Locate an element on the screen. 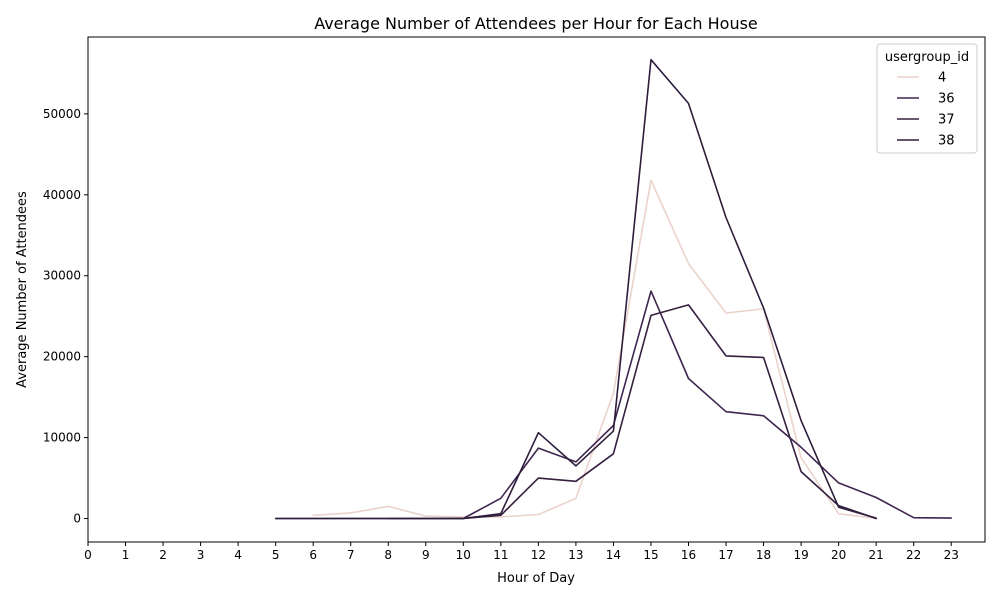 The image size is (1000, 600). legend-box is located at coordinates (927, 98).